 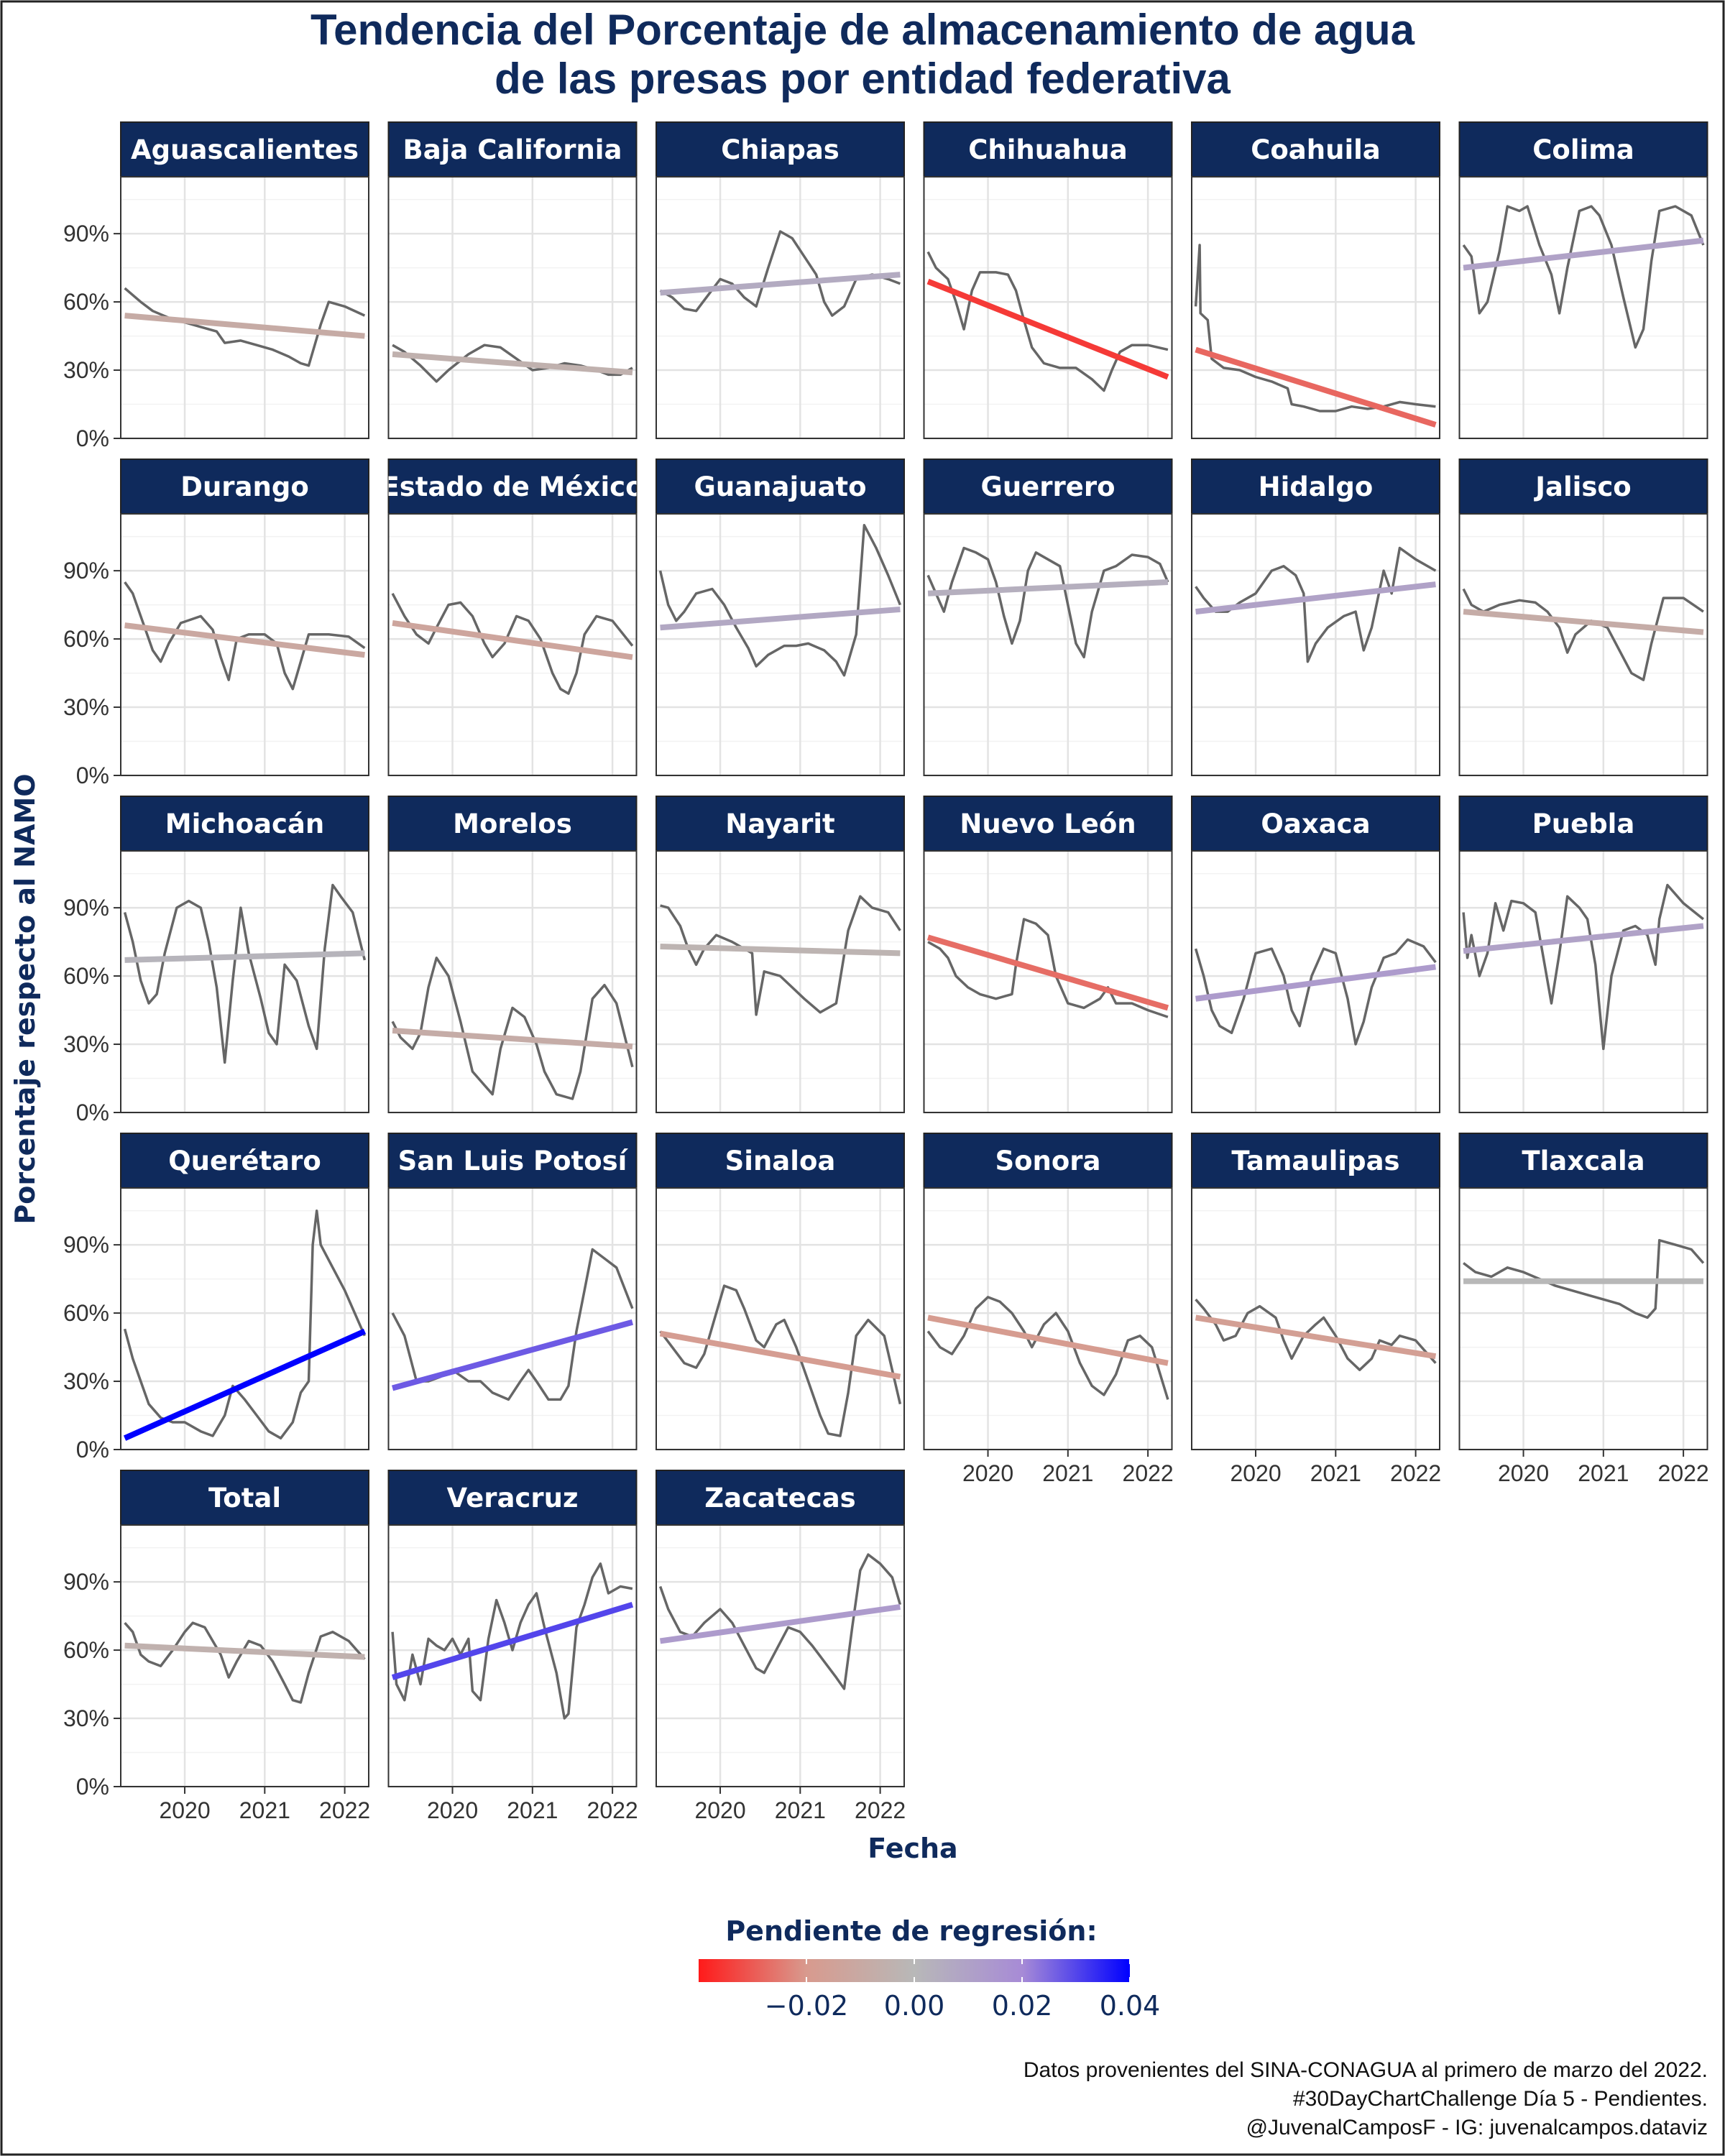 I want to click on trend-line-colima, so click(x=1583, y=254).